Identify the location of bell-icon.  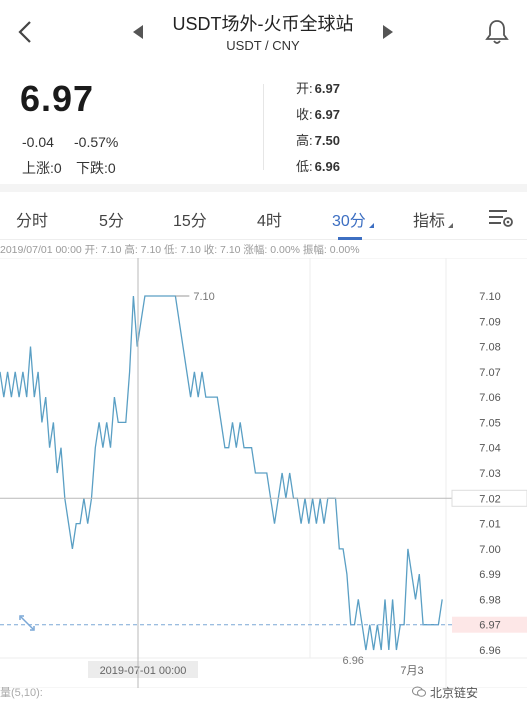
(497, 32).